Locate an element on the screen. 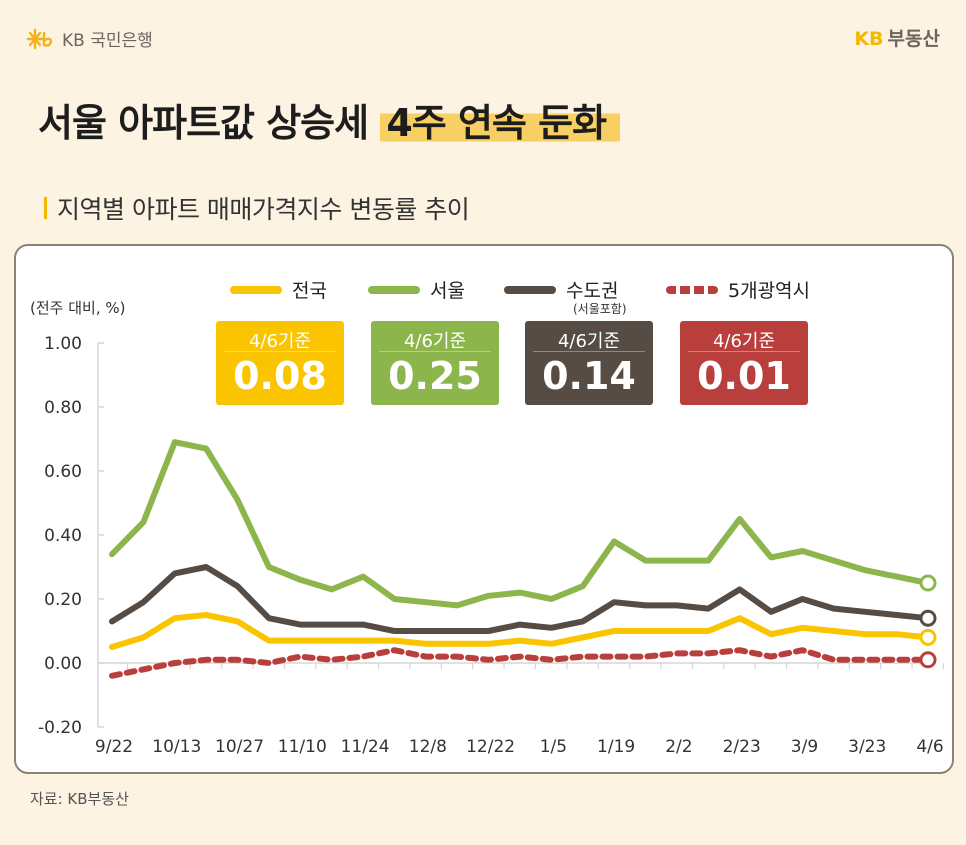 The height and width of the screenshot is (845, 966). brand-name: 부동산 is located at coordinates (913, 39).